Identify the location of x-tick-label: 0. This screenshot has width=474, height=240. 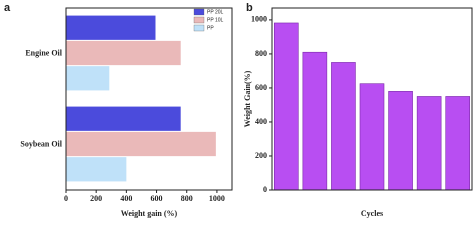
(66, 198).